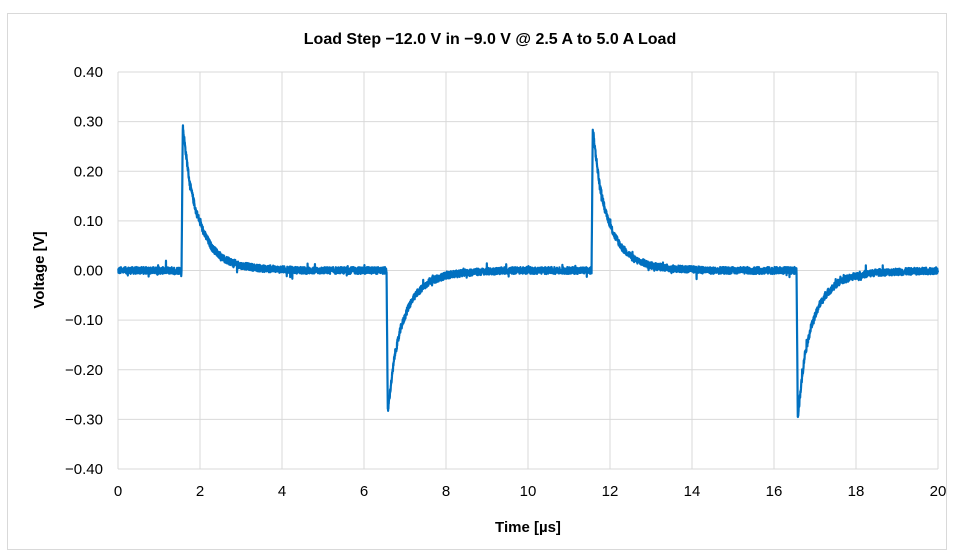 Image resolution: width=954 pixels, height=555 pixels. I want to click on y-tick-label: 0.40, so click(88, 72).